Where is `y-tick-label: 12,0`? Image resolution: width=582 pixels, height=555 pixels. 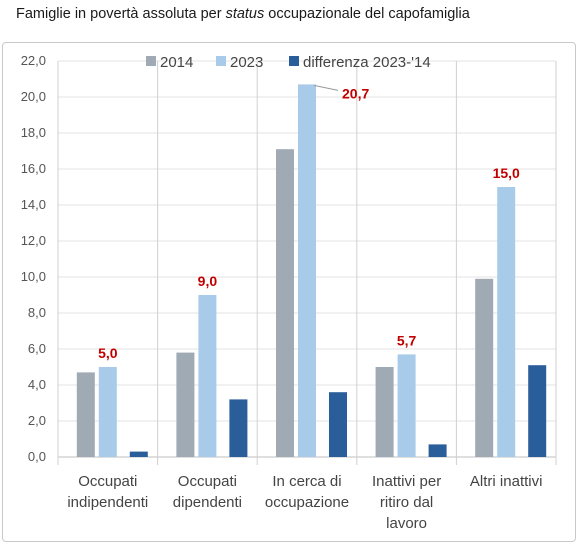 y-tick-label: 12,0 is located at coordinates (33, 240).